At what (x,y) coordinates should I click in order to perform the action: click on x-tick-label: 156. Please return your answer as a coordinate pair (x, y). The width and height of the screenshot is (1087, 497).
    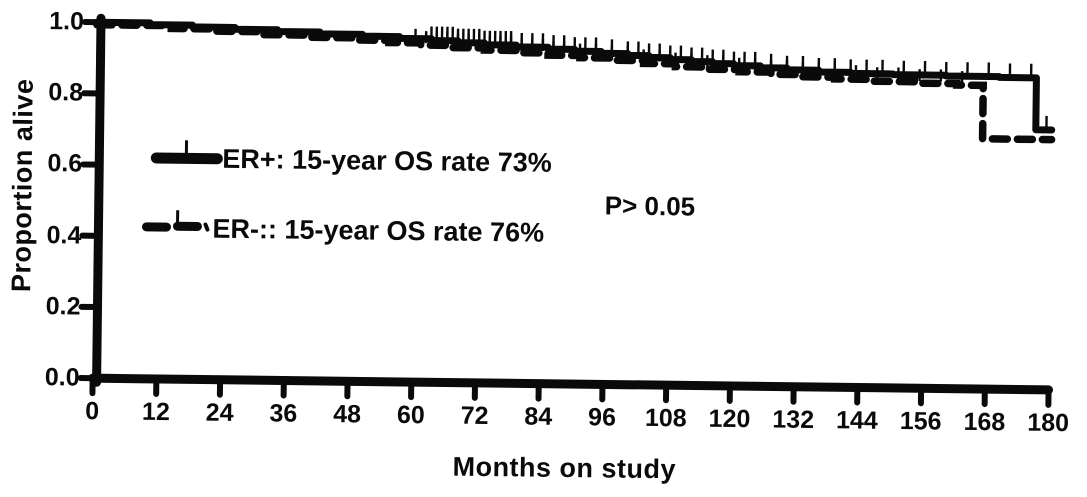
    Looking at the image, I should click on (920, 421).